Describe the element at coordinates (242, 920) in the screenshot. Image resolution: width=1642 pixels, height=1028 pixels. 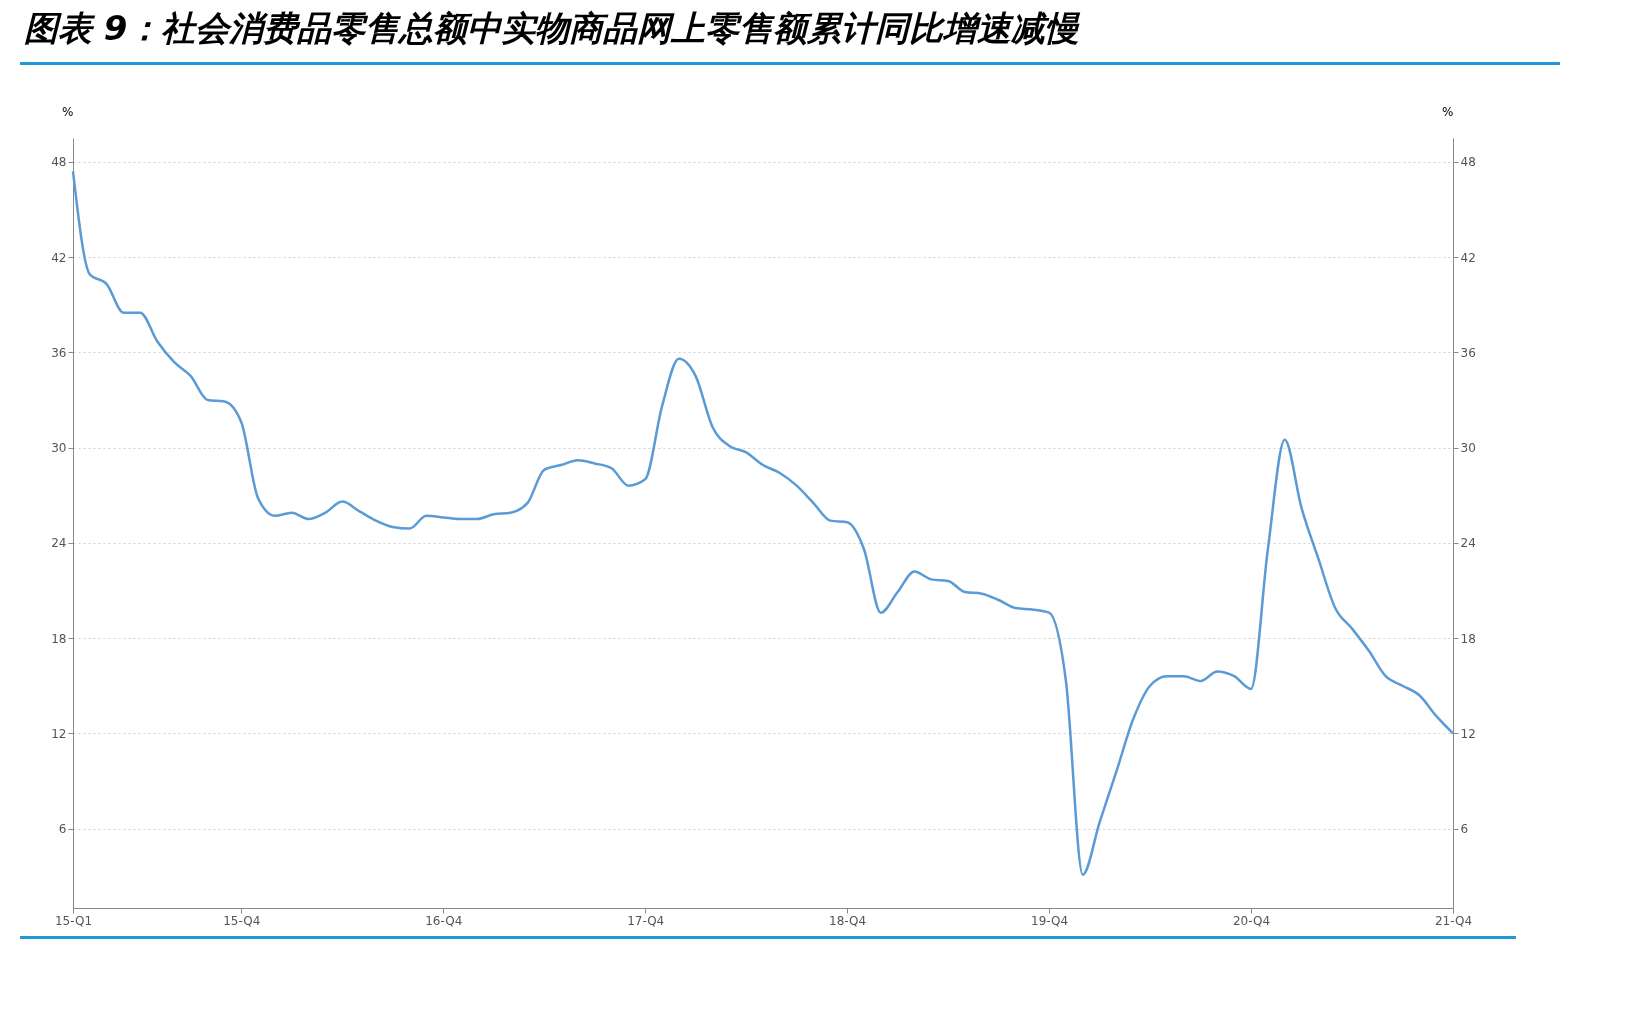
I see `x-tick-label: 15-Q4` at that location.